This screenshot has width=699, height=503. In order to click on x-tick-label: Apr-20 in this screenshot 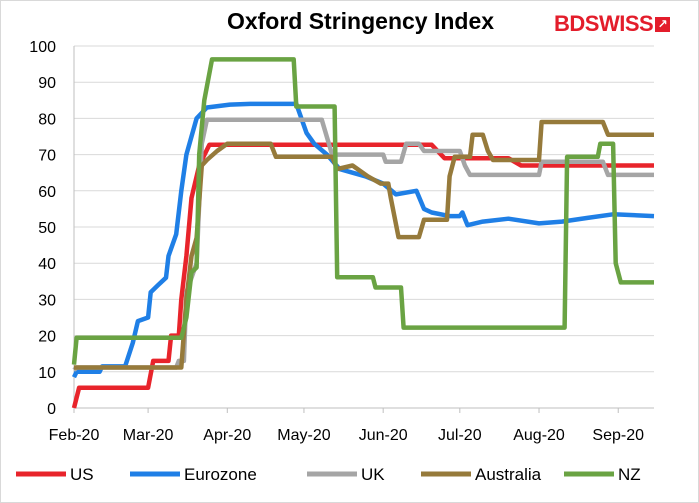, I will do `click(227, 435)`.